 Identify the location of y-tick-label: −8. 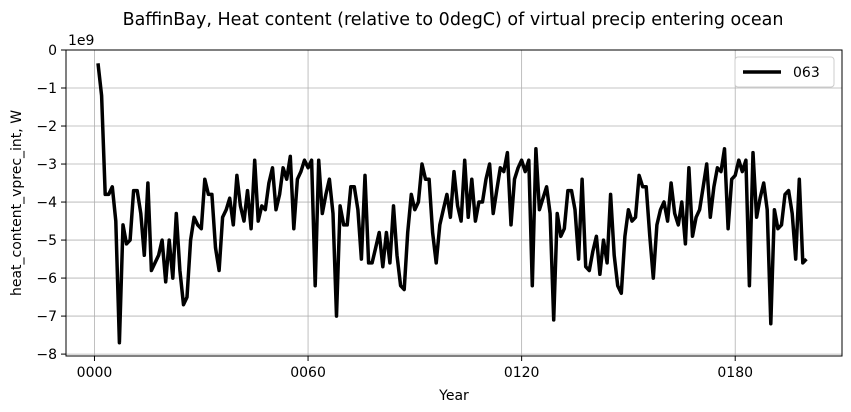
(46, 355).